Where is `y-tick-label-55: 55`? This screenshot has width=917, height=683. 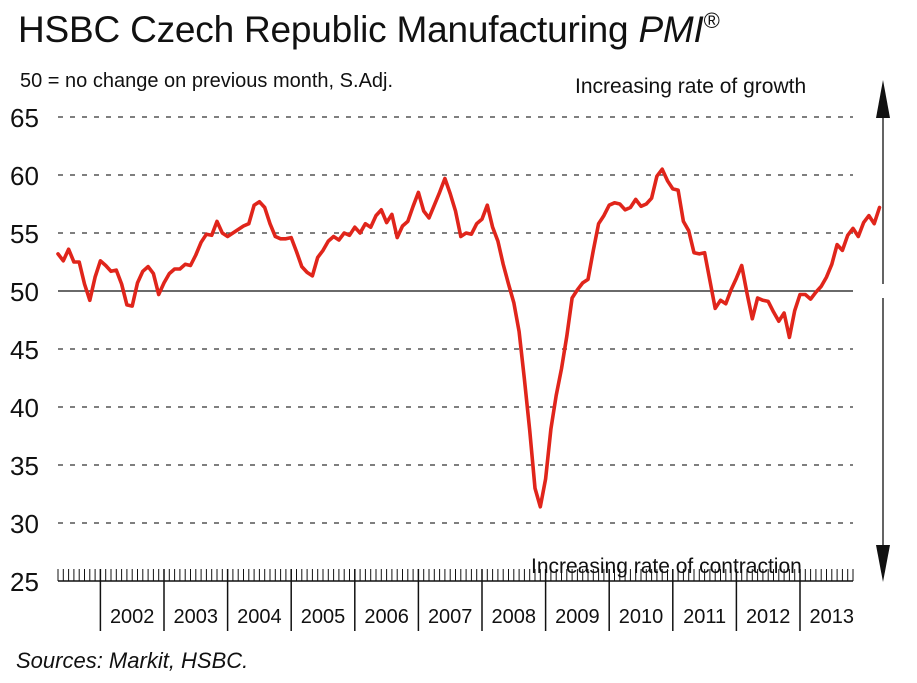 y-tick-label-55: 55 is located at coordinates (24, 234).